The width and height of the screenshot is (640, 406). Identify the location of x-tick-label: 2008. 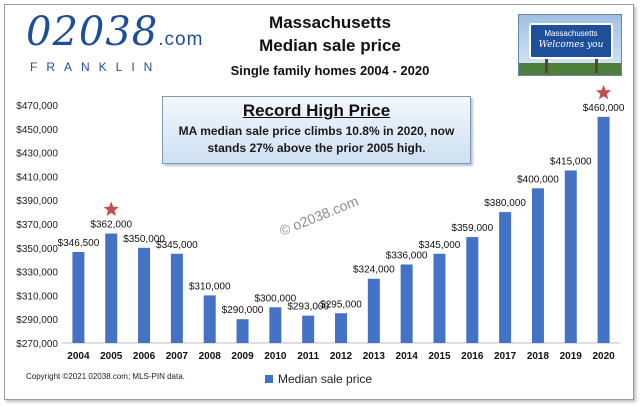
(210, 356).